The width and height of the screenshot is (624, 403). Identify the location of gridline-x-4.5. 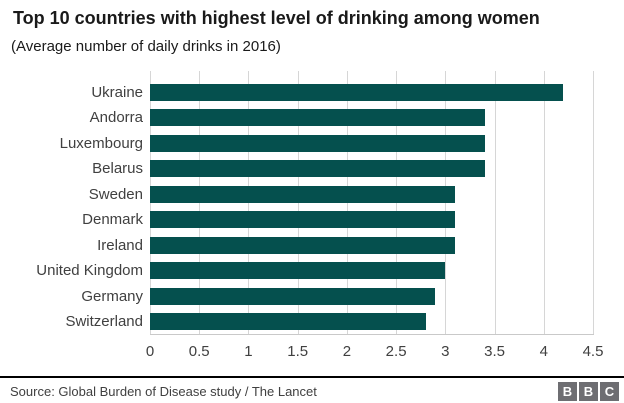
(593, 202).